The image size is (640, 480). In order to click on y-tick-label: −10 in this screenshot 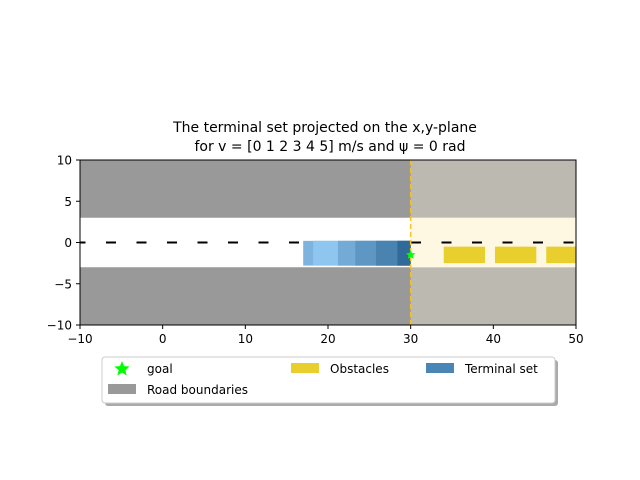, I will do `click(59, 326)`.